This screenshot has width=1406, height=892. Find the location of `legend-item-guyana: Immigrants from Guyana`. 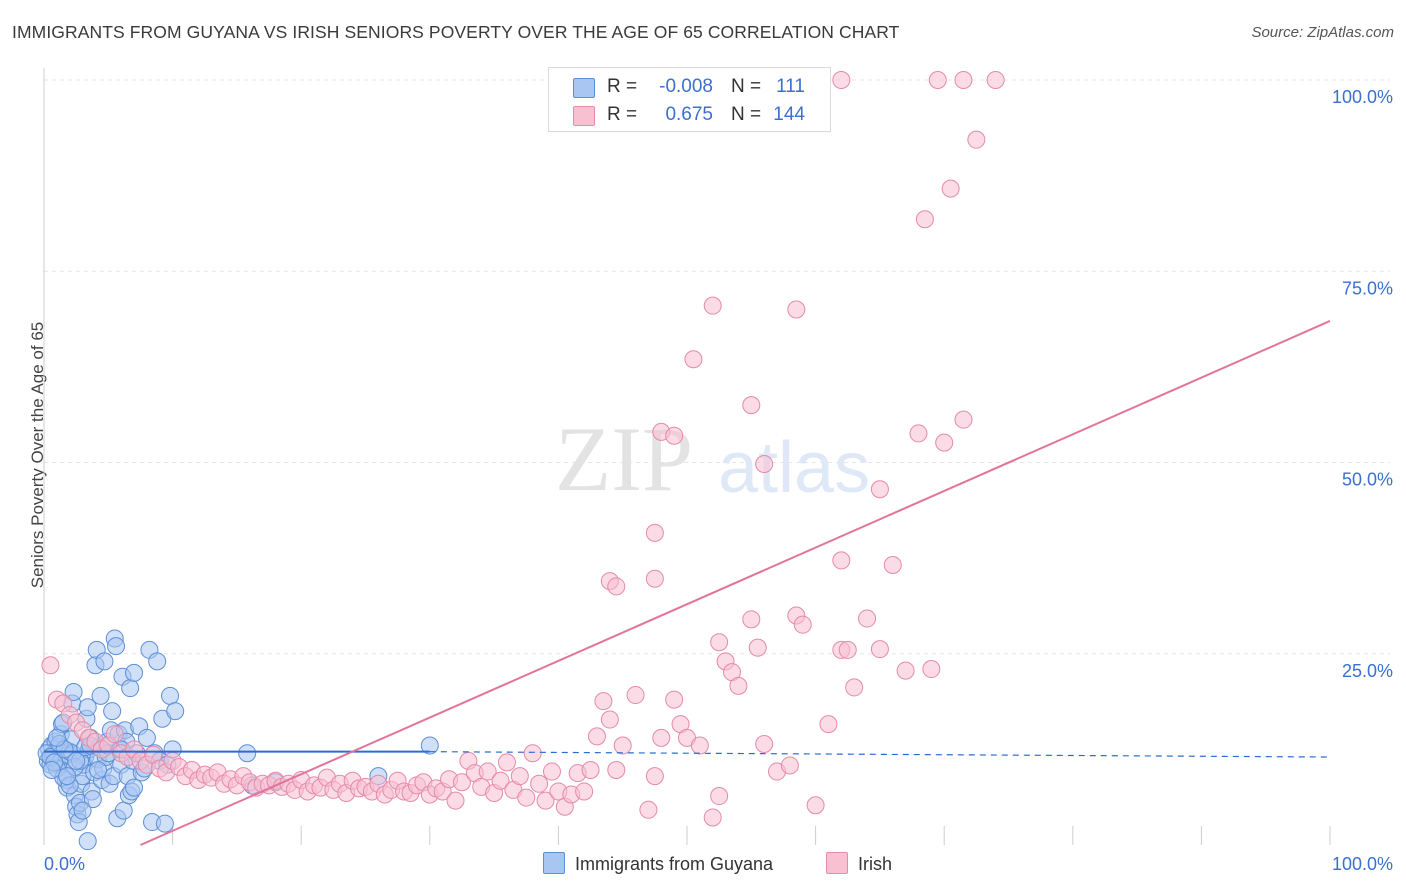

legend-item-guyana: Immigrants from Guyana is located at coordinates (658, 863).